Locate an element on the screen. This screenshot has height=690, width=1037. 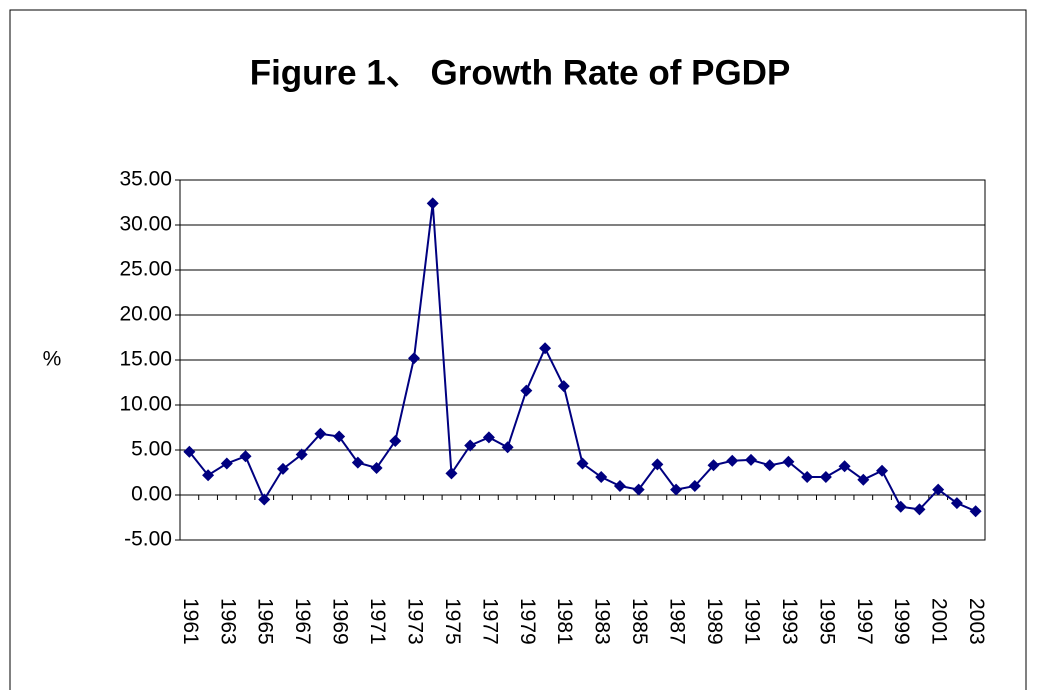
x-tick-label: 1981 is located at coordinates (564, 621).